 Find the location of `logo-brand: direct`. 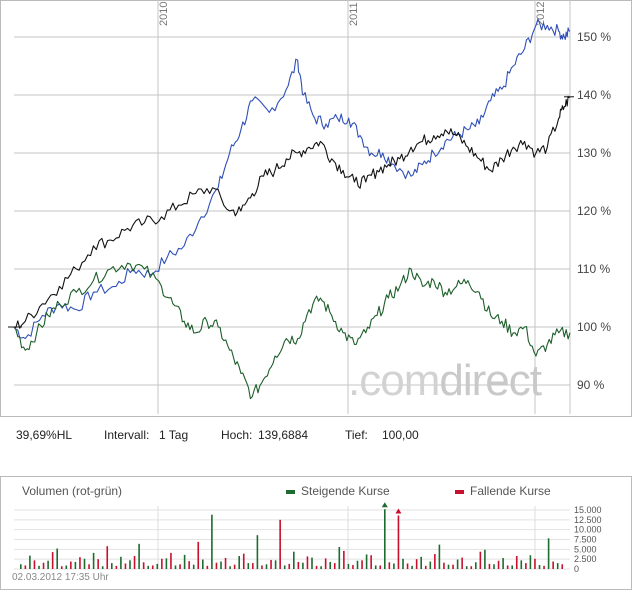

logo-brand: direct is located at coordinates (490, 380).